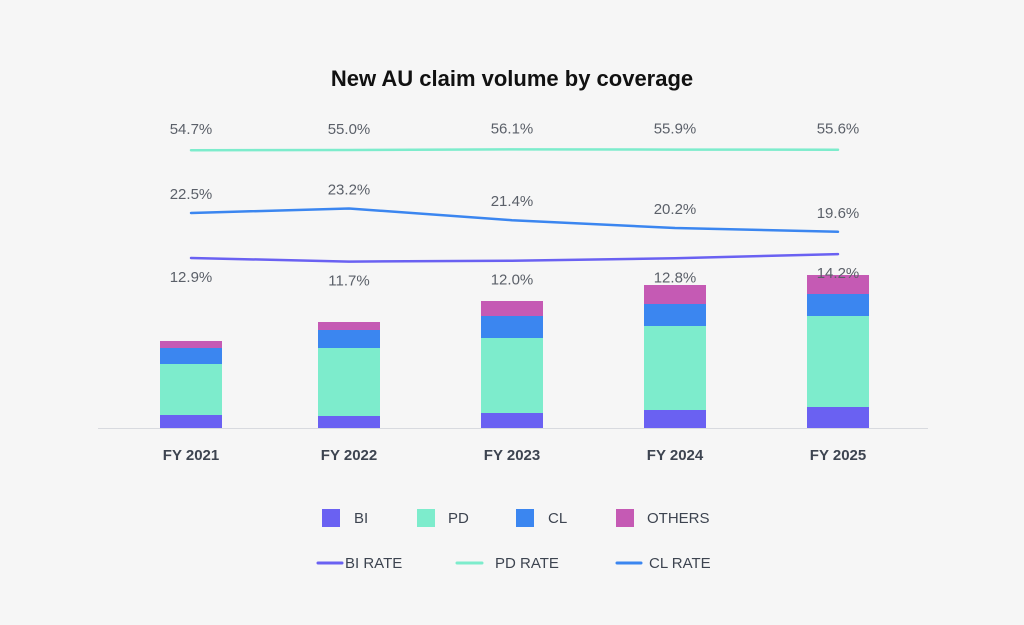  Describe the element at coordinates (191, 129) in the screenshot. I see `label-pd-rate-0: 54.7%` at that location.